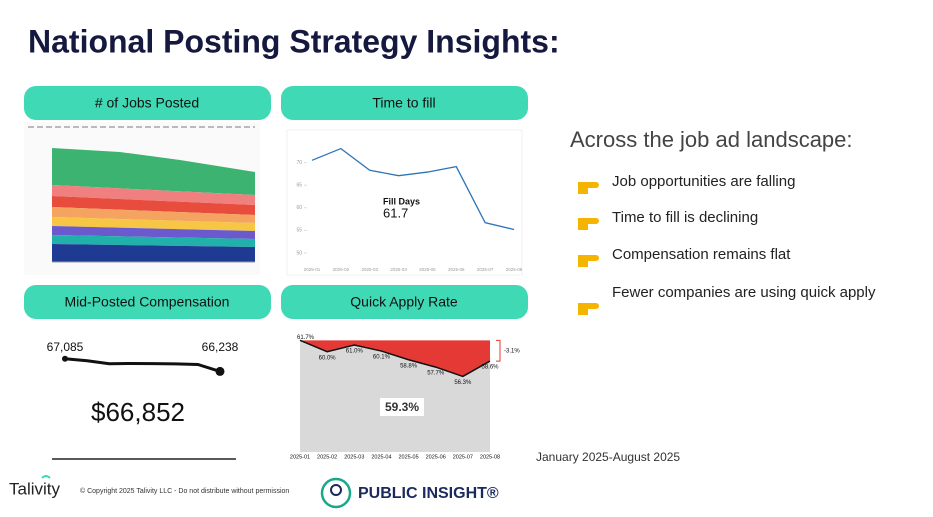 The image size is (933, 517). I want to click on annotation-label: Fill Days, so click(401, 201).